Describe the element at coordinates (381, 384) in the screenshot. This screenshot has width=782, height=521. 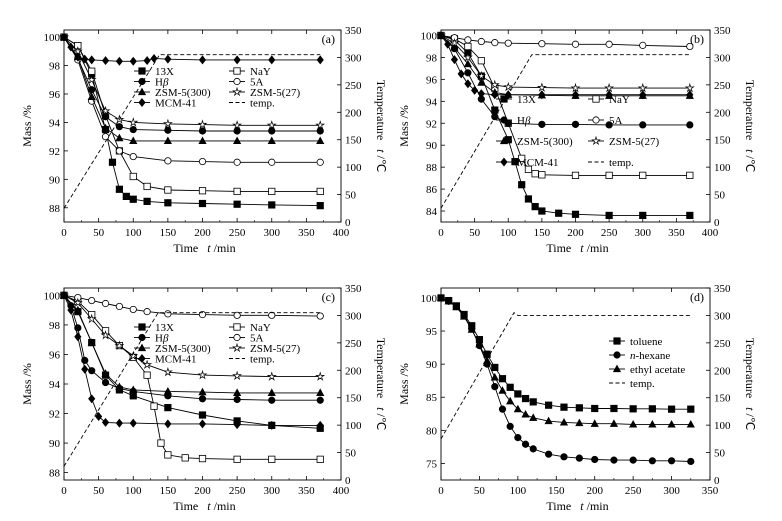
I see `y2-axis-label: Temperature t /℃` at that location.